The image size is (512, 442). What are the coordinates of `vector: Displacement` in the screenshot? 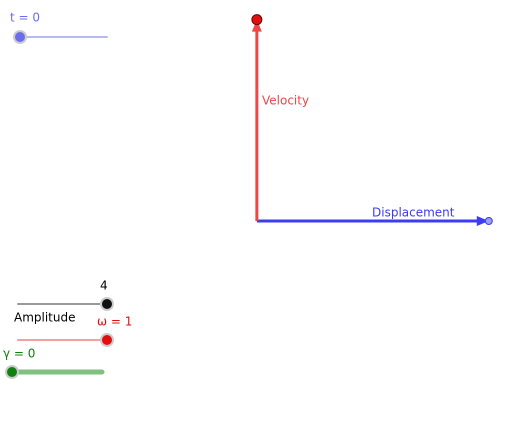 It's located at (374, 216).